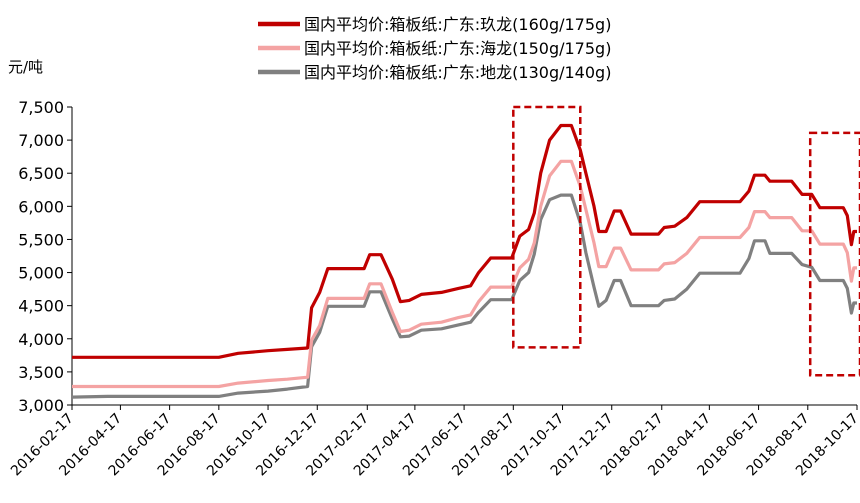 This screenshot has width=860, height=503. Describe the element at coordinates (25, 67) in the screenshot. I see `y-axis-unit-label: 元/吨` at that location.